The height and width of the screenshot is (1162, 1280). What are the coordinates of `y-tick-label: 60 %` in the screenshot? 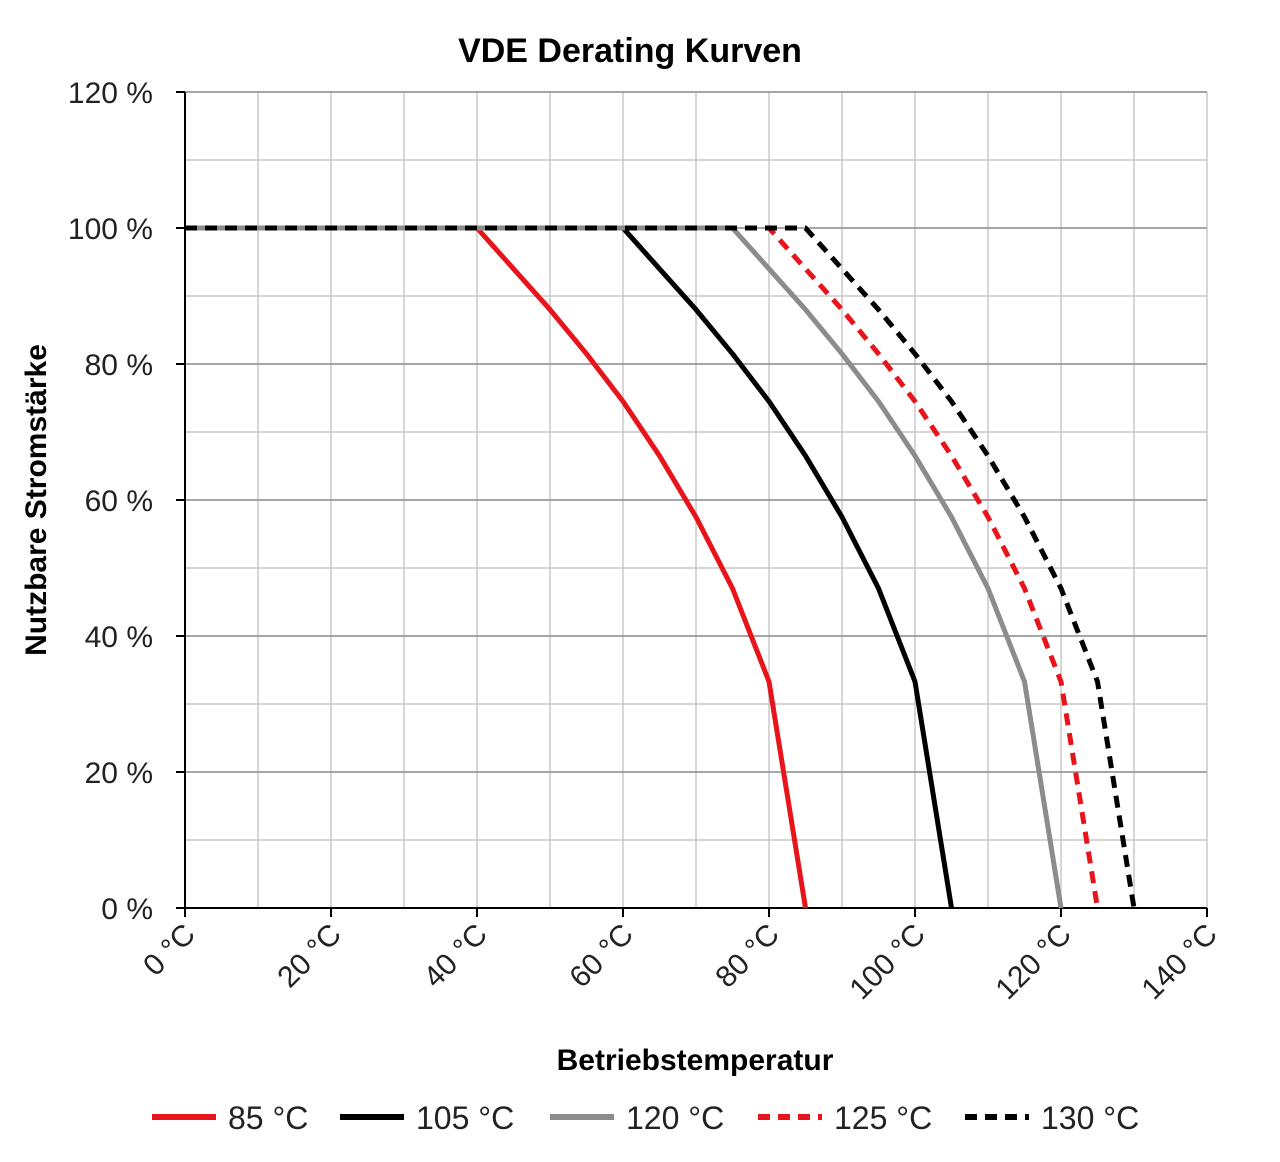 It's located at (119, 501).